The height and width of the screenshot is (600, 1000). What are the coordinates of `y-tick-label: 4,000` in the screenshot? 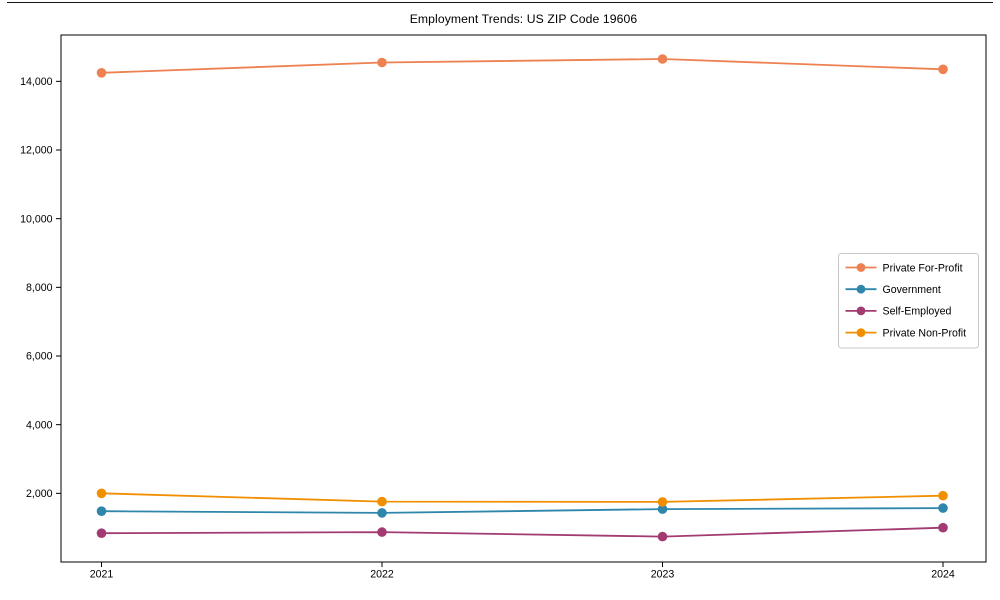 It's located at (39, 425).